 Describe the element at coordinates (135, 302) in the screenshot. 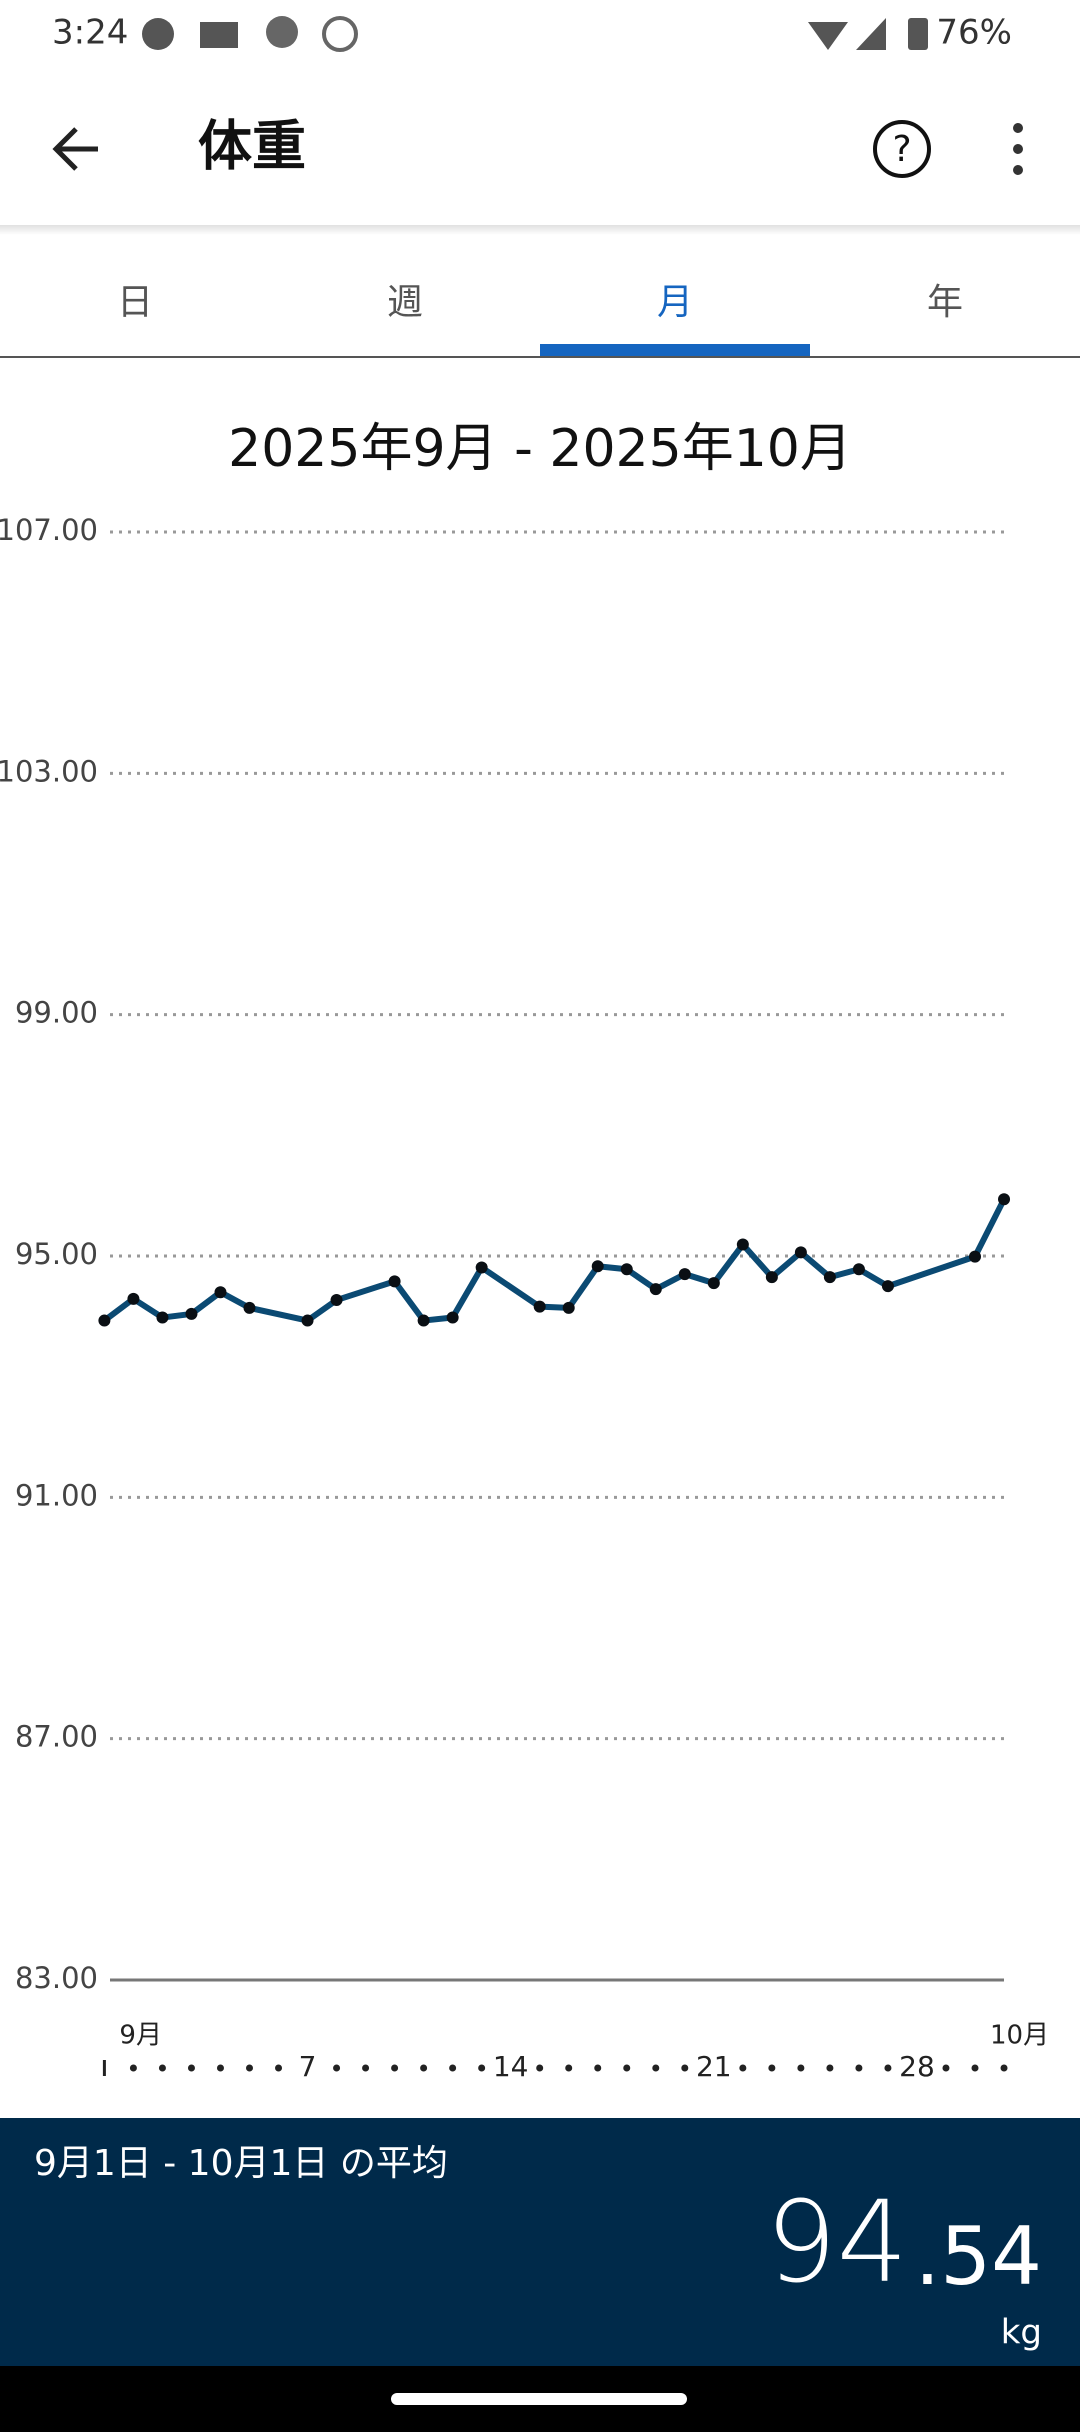

I see `tab: 日` at that location.